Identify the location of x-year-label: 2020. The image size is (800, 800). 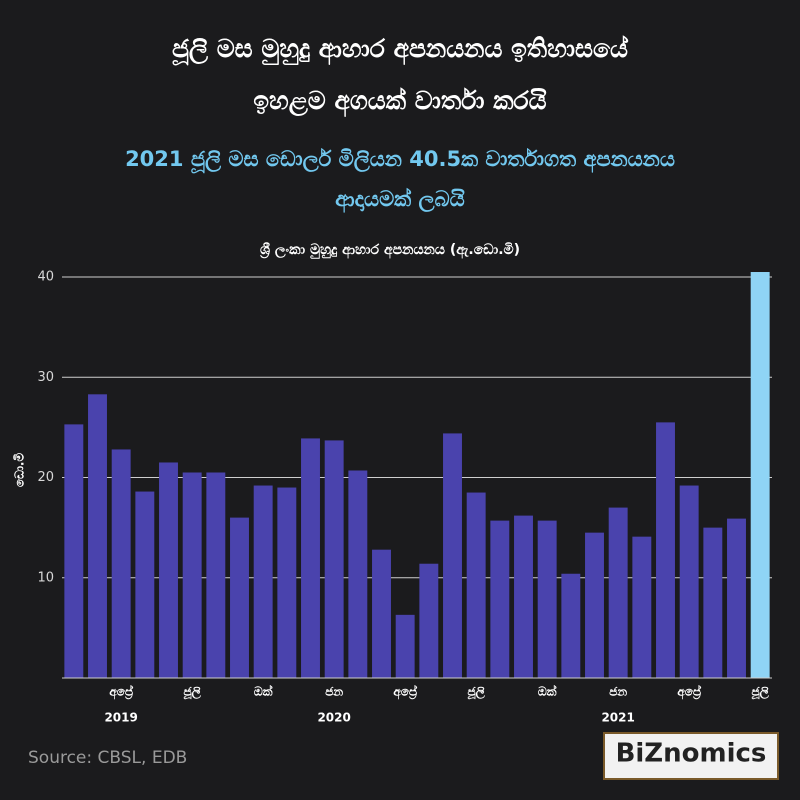
(333, 718).